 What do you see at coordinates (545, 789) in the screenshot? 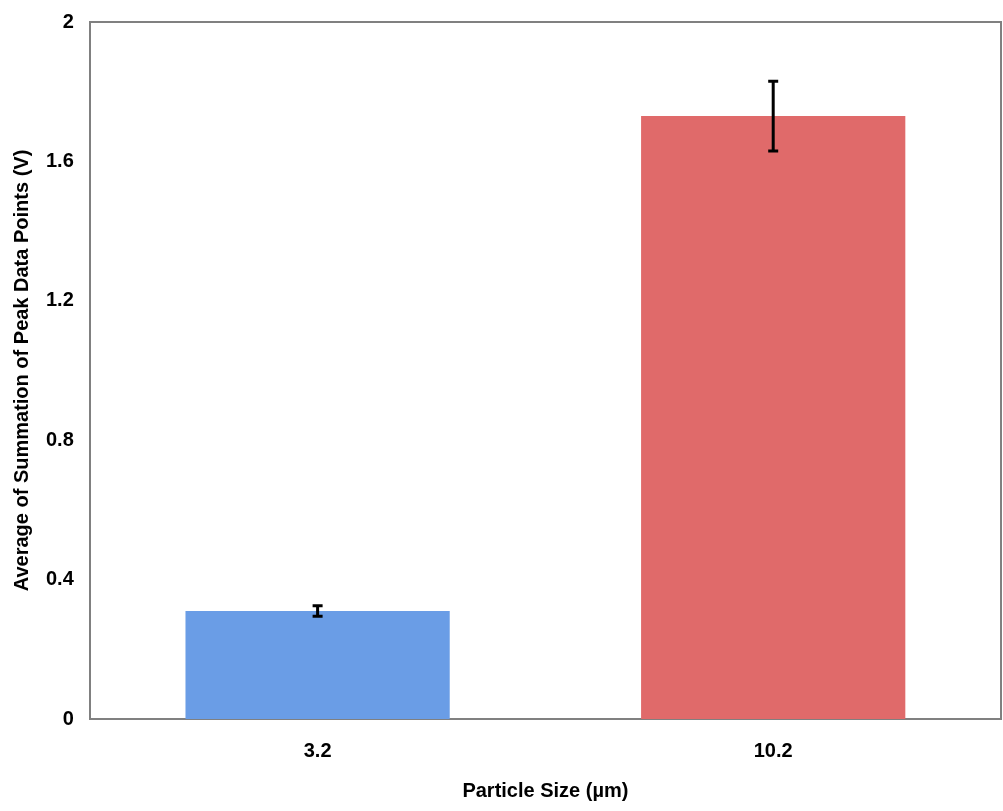
I see `x-axis-title: Particle Size (µm)` at bounding box center [545, 789].